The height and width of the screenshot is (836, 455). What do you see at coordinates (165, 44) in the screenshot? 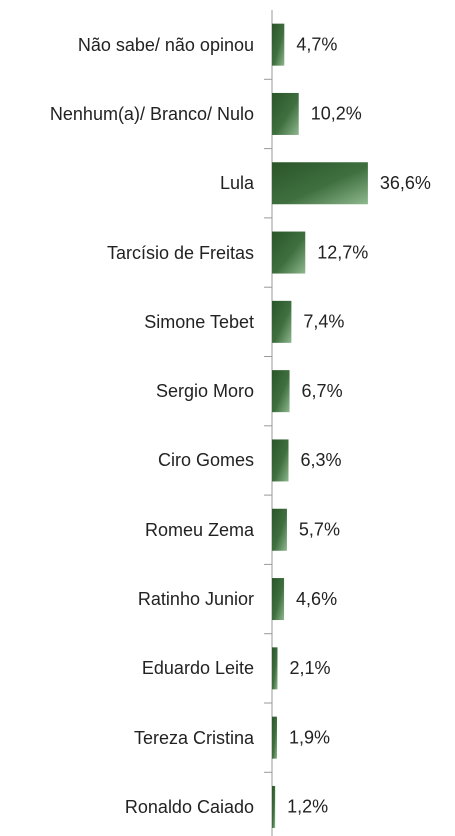
I see `category-label: Não sabe/ não opinou` at bounding box center [165, 44].